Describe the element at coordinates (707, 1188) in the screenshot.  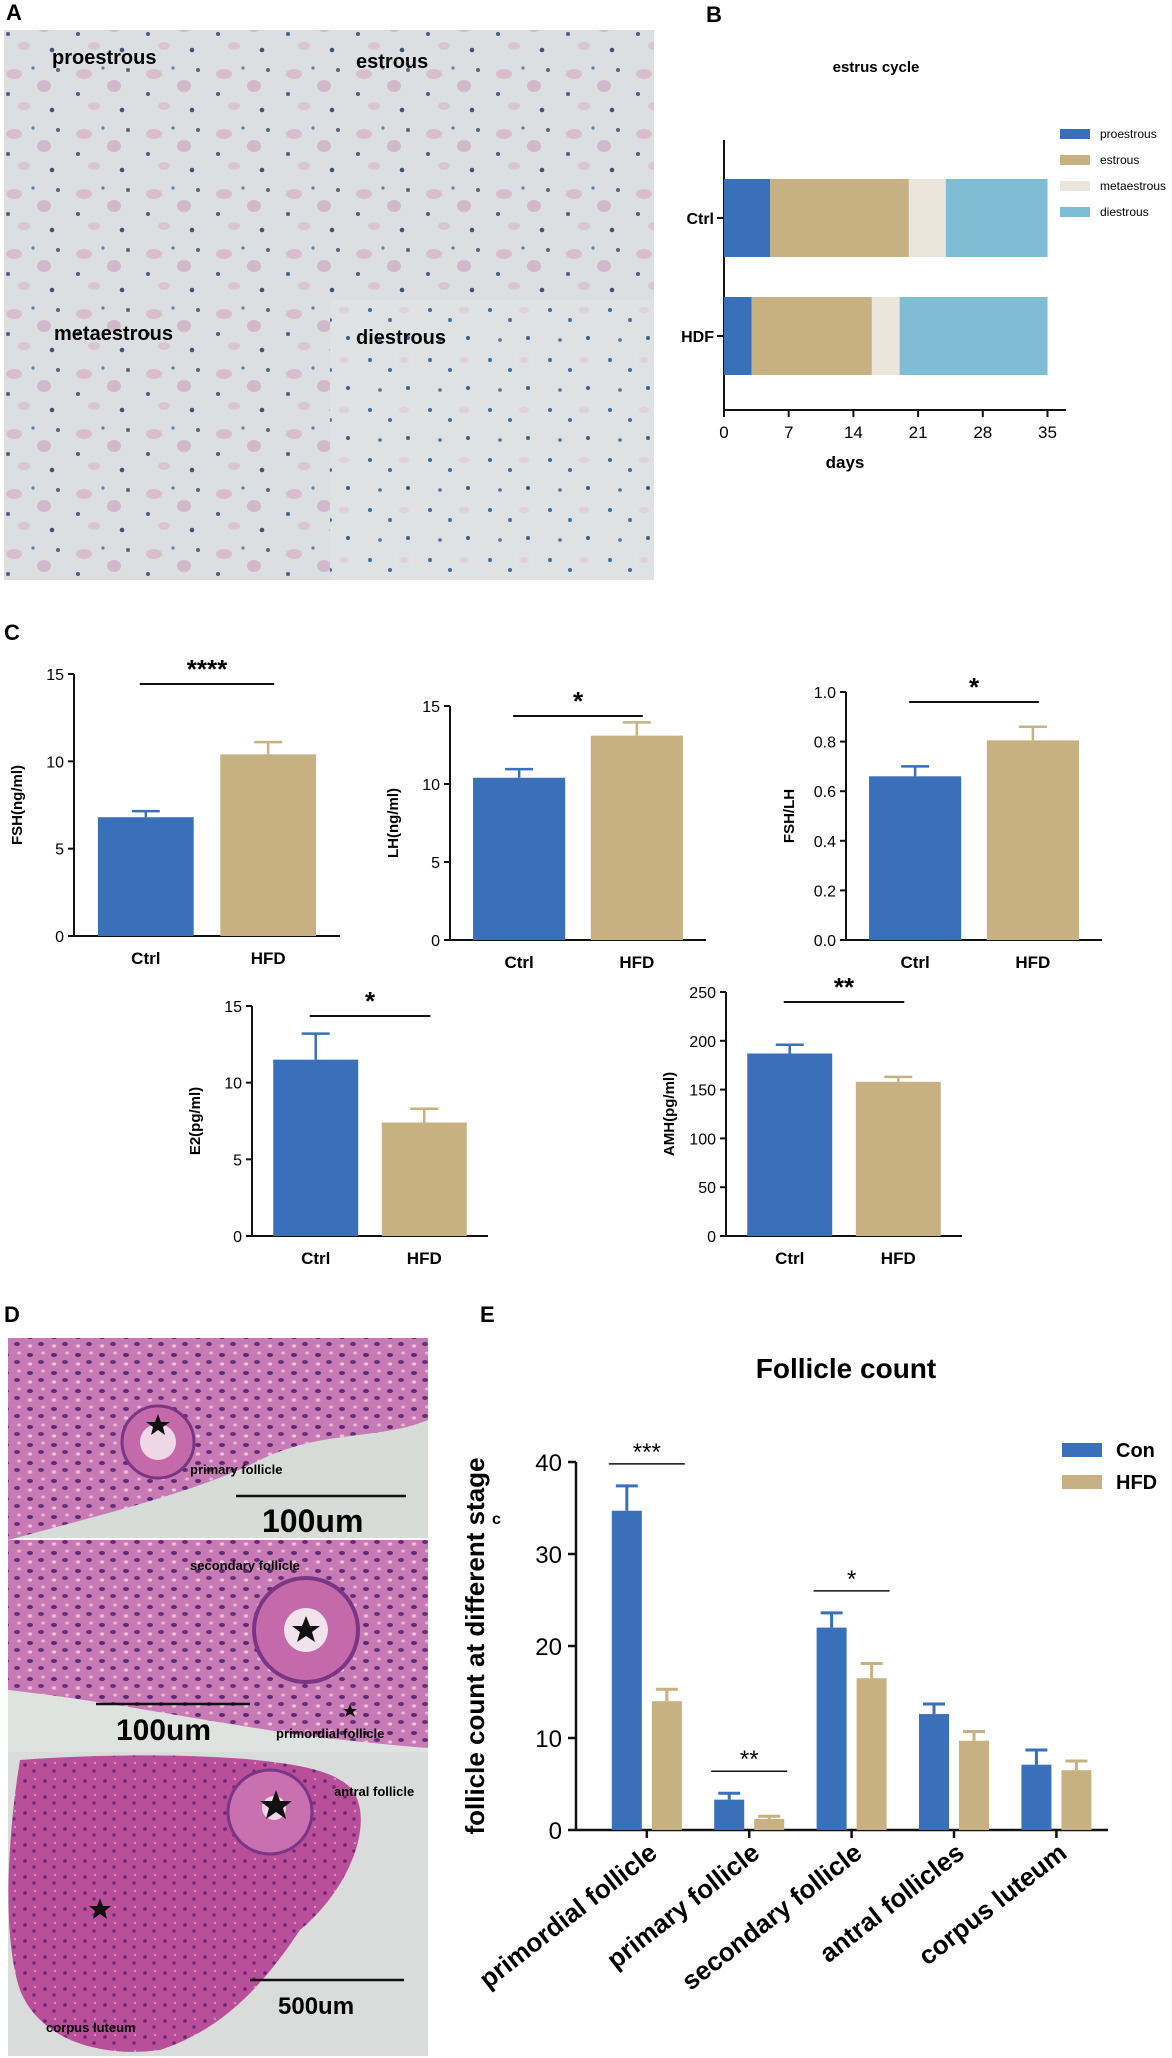
I see `y-tick-label: 50` at that location.